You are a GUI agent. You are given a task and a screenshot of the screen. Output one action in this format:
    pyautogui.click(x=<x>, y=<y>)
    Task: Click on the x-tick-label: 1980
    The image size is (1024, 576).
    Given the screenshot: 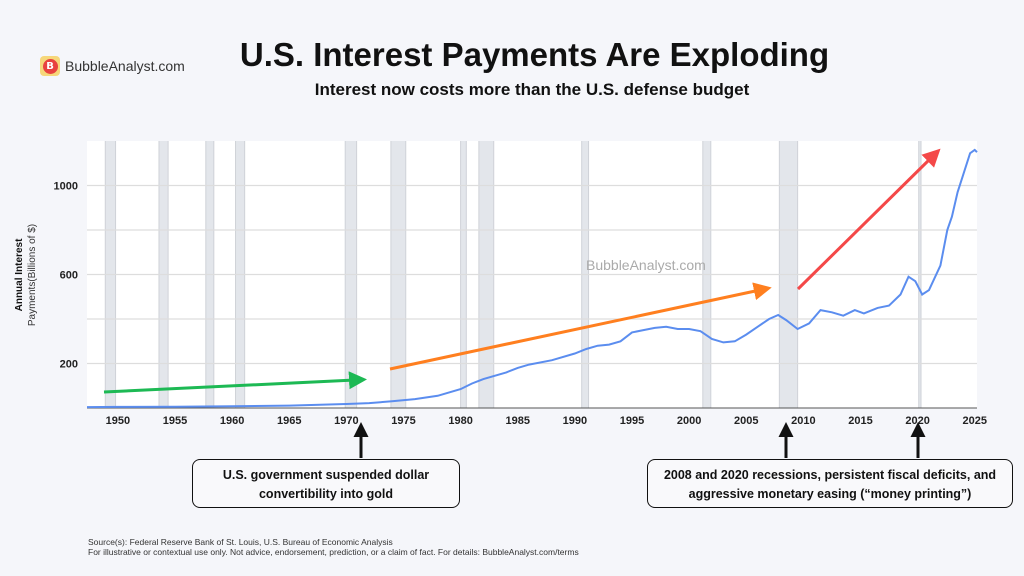 What is the action you would take?
    pyautogui.click(x=460, y=421)
    